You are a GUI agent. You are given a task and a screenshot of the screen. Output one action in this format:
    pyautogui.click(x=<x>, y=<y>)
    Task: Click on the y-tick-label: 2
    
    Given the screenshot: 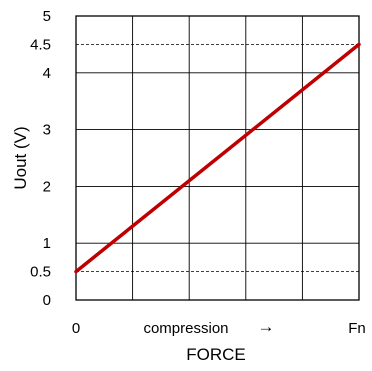 What is the action you would take?
    pyautogui.click(x=47, y=186)
    